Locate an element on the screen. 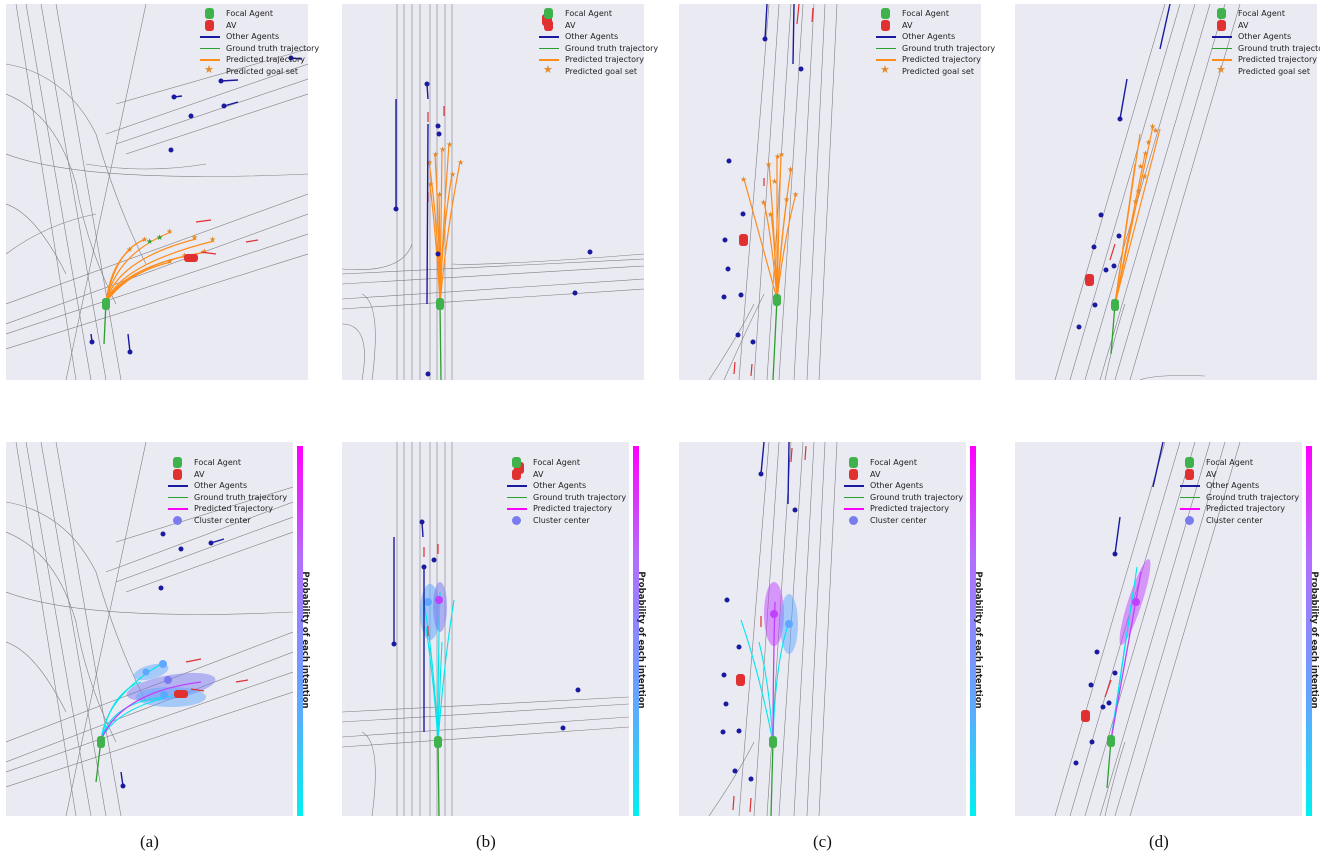  colorbar-a is located at coordinates (300, 631).